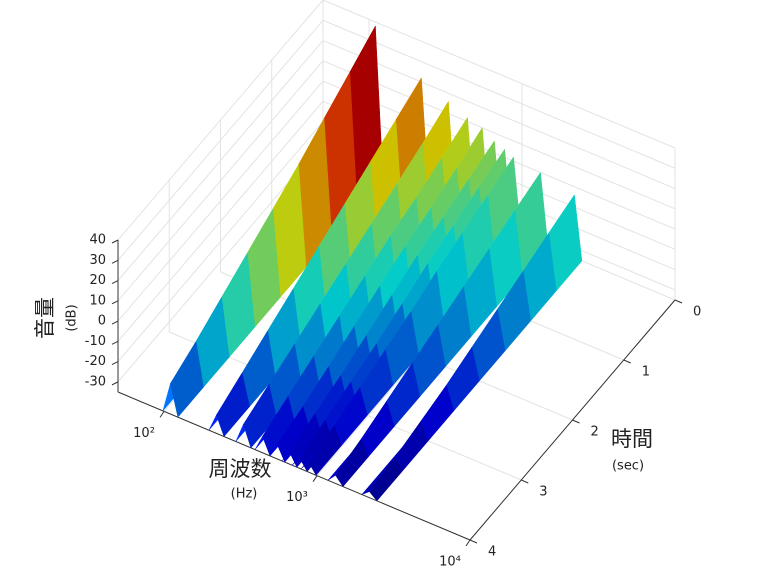 Image resolution: width=770 pixels, height=578 pixels. What do you see at coordinates (97, 240) in the screenshot?
I see `z-tick-label: 40` at bounding box center [97, 240].